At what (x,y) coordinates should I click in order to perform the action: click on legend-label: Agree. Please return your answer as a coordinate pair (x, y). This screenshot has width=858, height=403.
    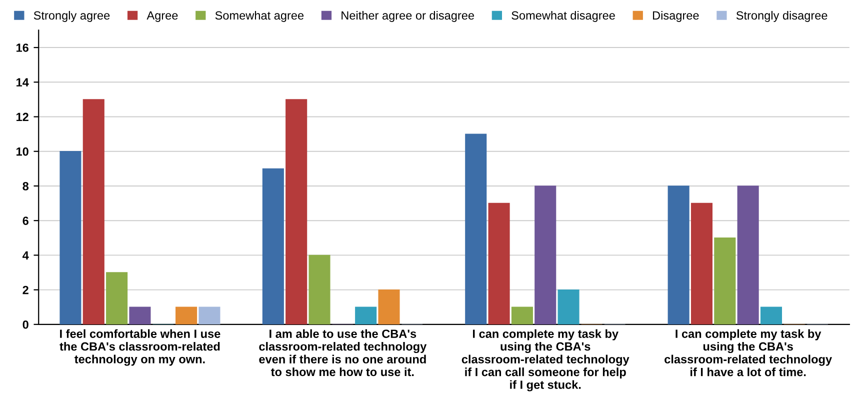
    Looking at the image, I should click on (162, 16).